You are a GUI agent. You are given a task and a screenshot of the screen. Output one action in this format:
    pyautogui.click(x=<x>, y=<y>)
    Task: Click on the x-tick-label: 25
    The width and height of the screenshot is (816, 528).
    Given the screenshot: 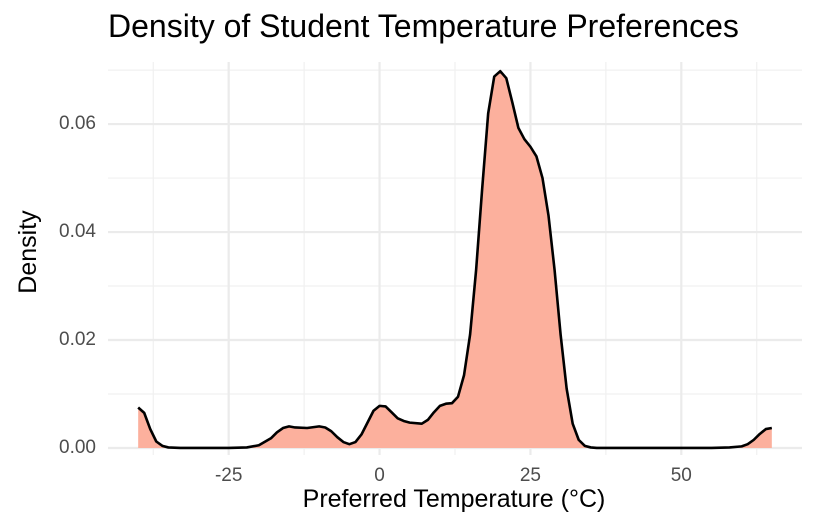 What is the action you would take?
    pyautogui.click(x=530, y=475)
    